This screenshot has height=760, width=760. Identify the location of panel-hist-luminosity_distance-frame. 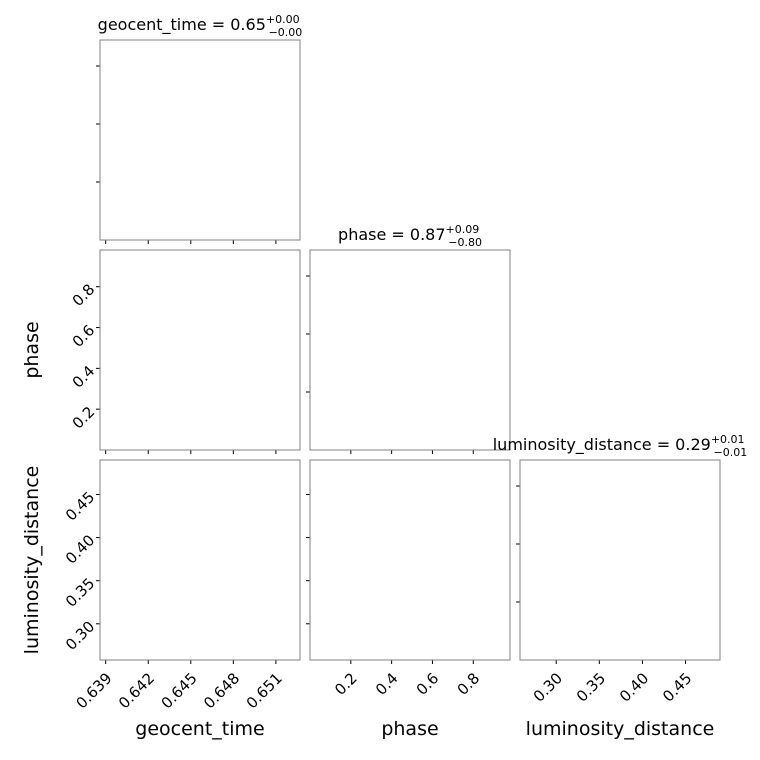
(620, 560).